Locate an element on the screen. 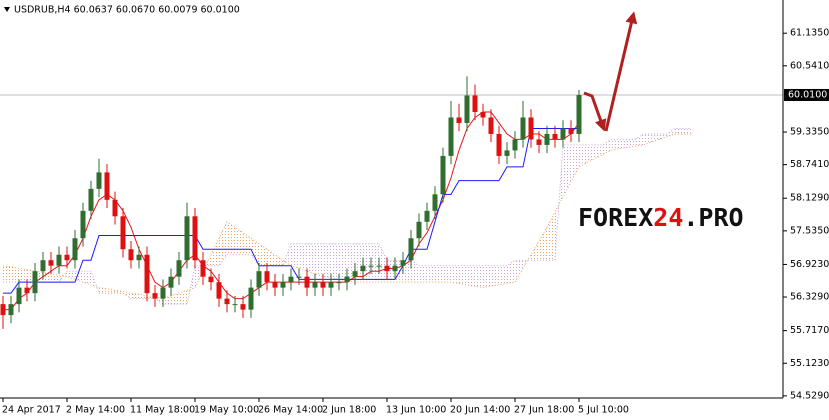 The width and height of the screenshot is (829, 420). x-tick-label: 5 Jul 10:00 is located at coordinates (603, 410).